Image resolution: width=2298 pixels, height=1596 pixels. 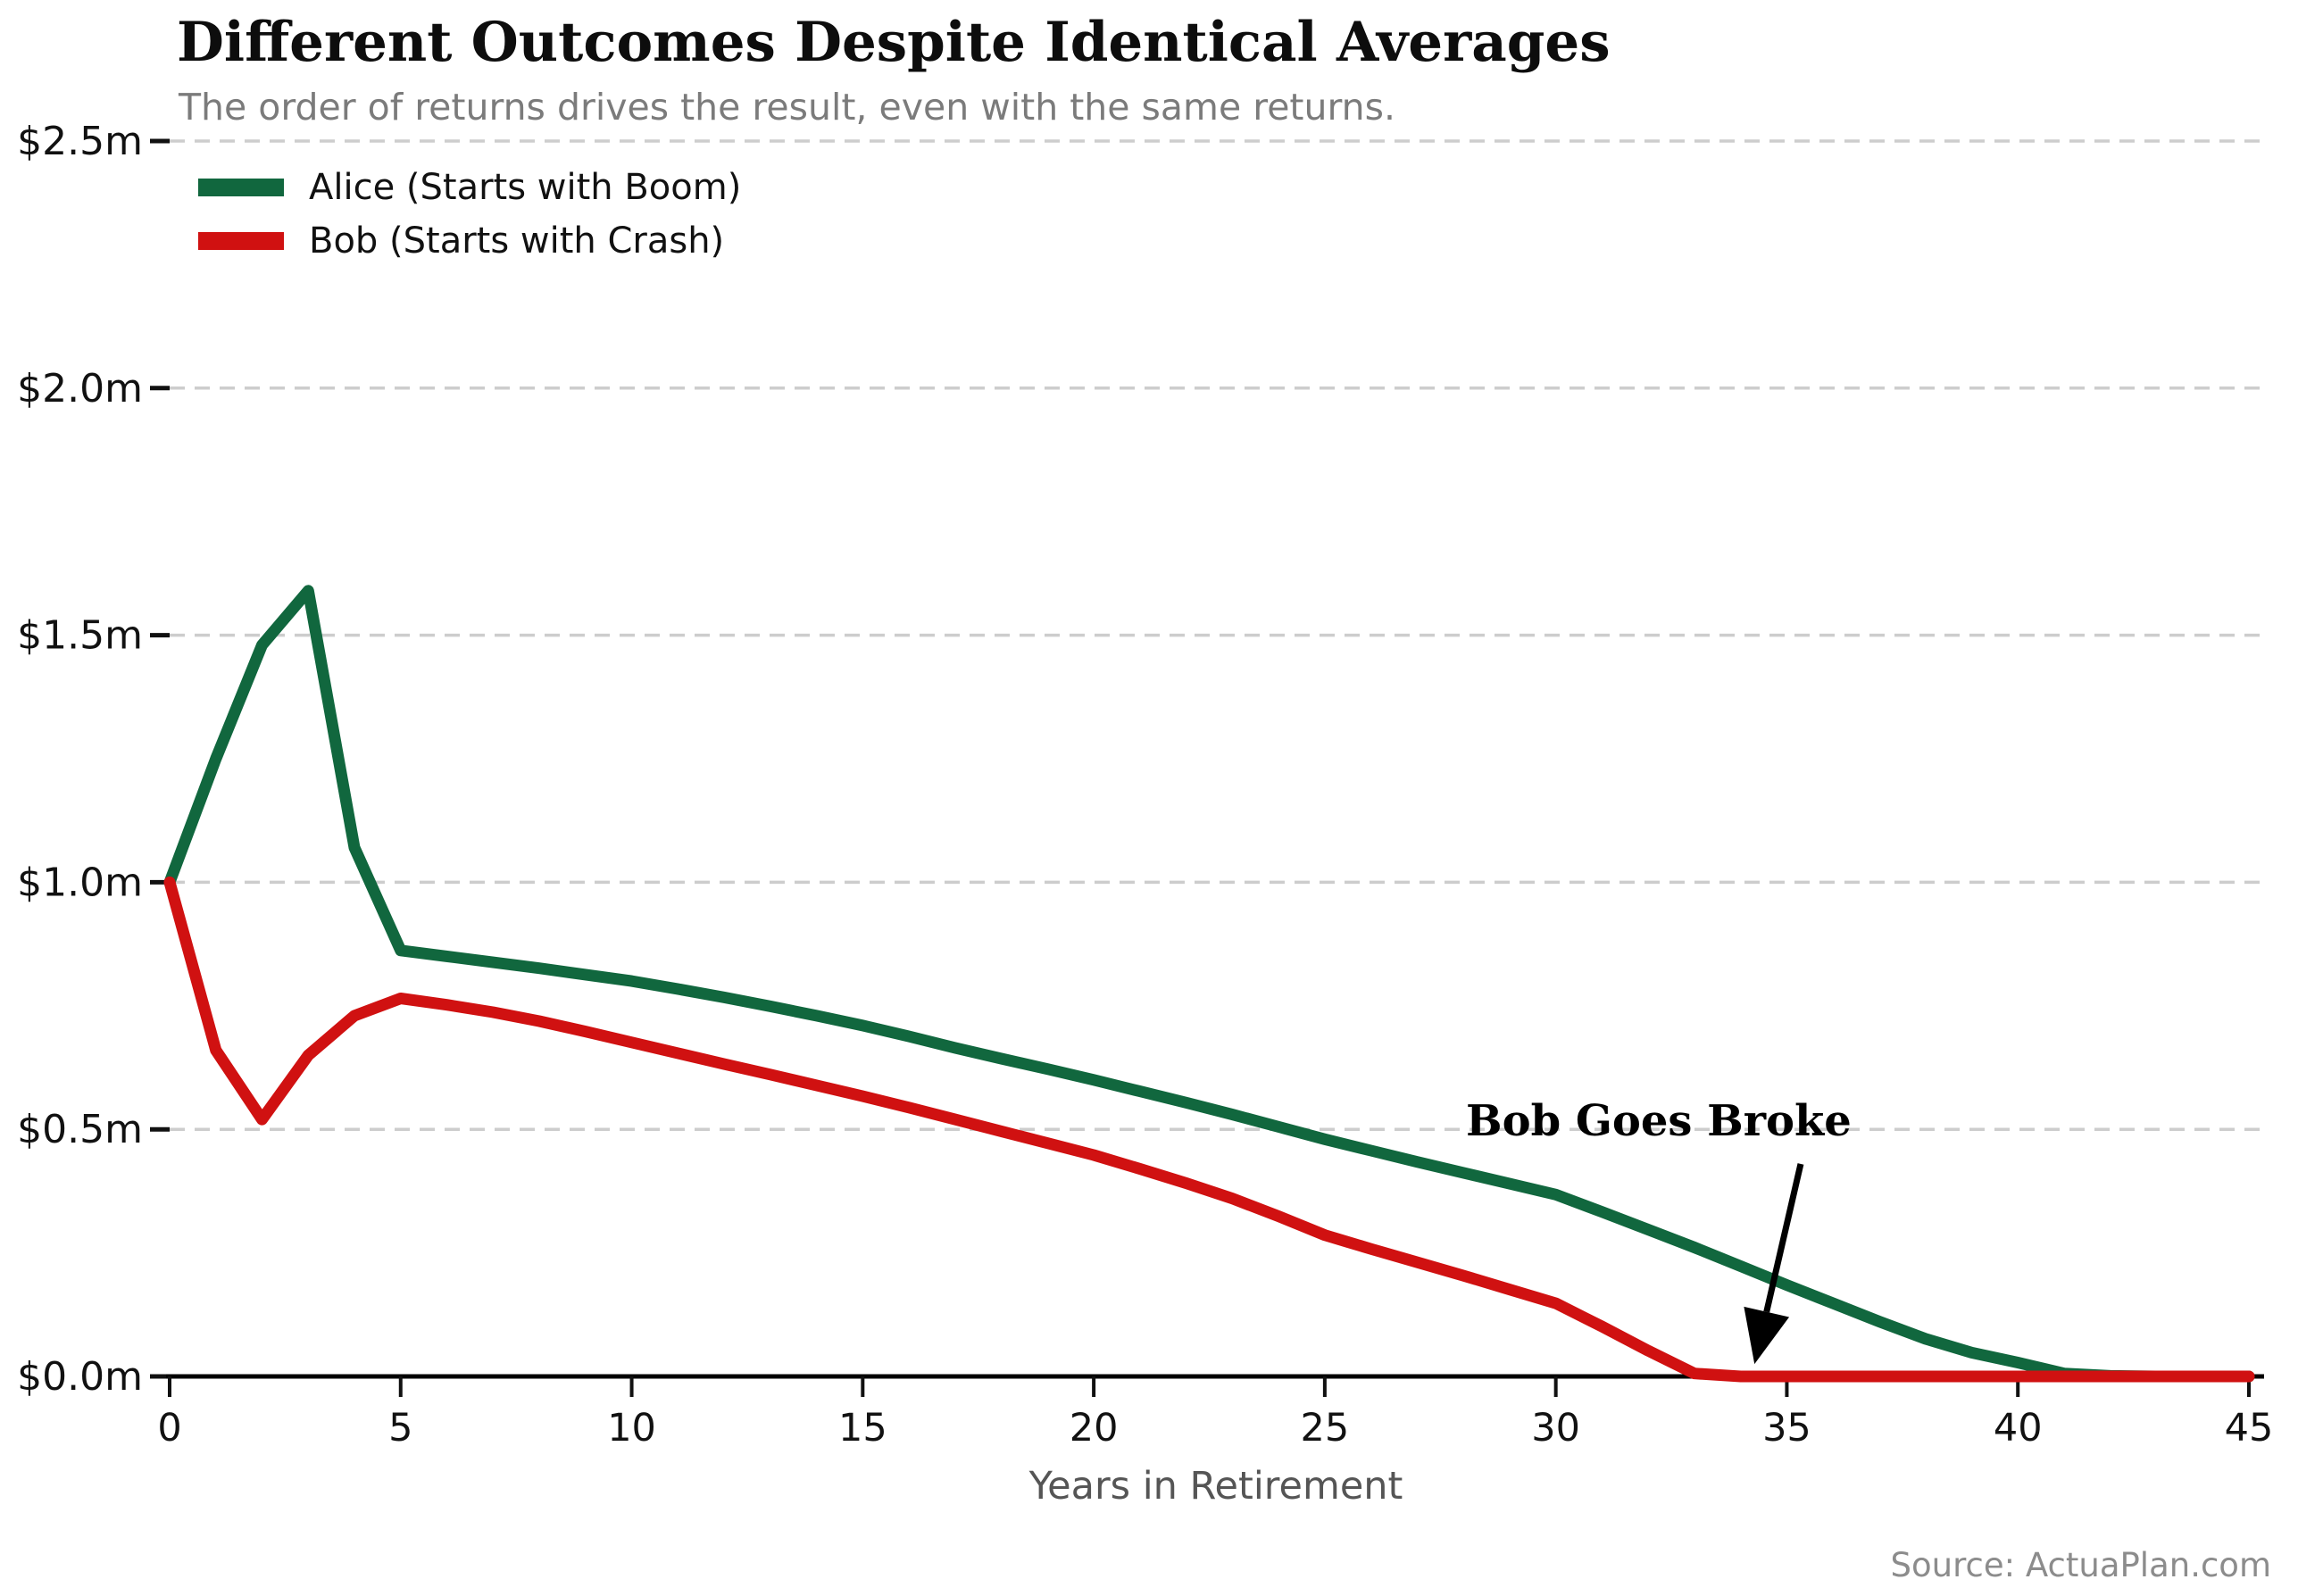 What do you see at coordinates (80, 636) in the screenshot?
I see `y-tick-label: $1.5m` at bounding box center [80, 636].